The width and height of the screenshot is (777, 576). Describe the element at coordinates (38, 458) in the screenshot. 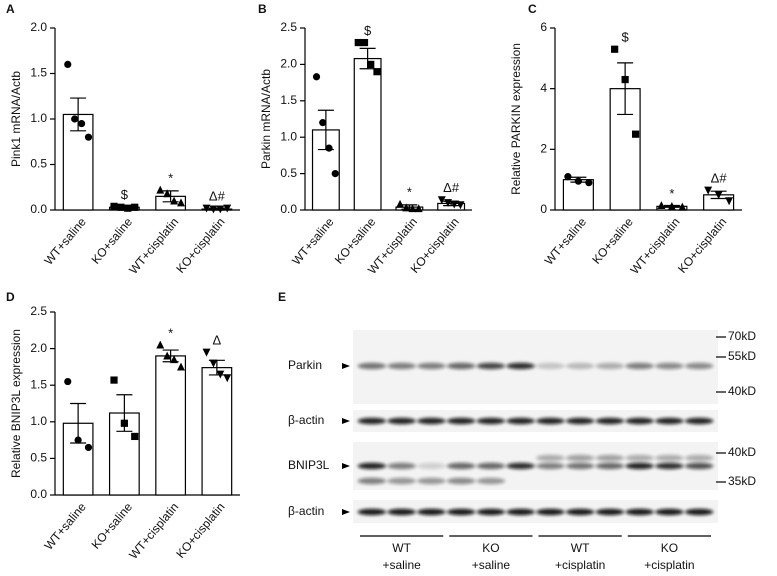

I see `y-tick-label: 0.5` at that location.